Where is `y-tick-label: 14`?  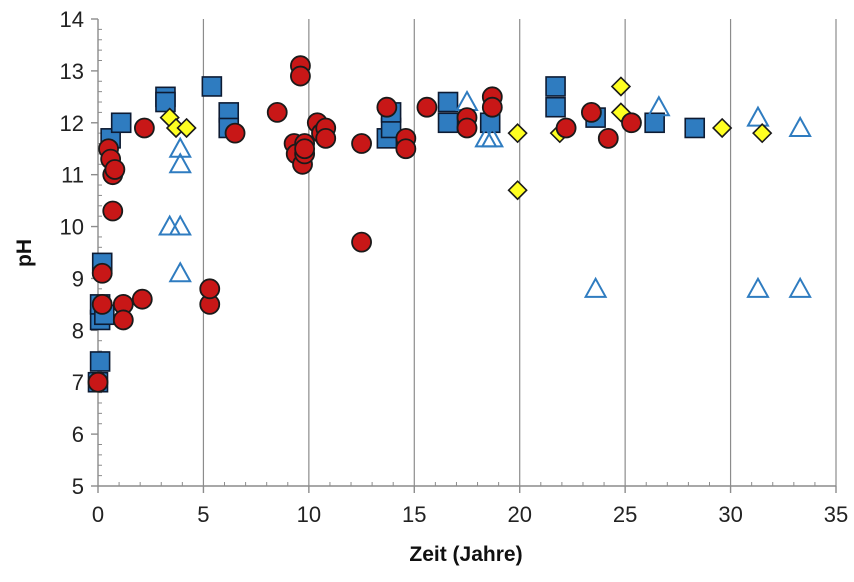
y-tick-label: 14 is located at coordinates (72, 19).